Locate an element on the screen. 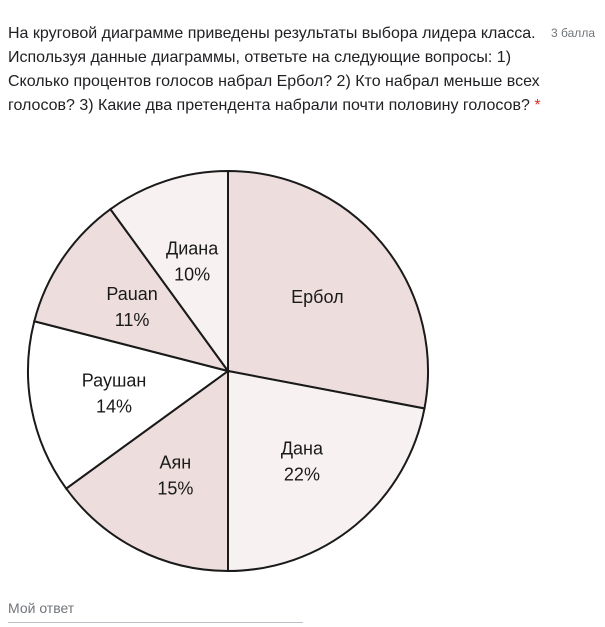 This screenshot has width=605, height=627. points-badge: 3 балла is located at coordinates (573, 33).